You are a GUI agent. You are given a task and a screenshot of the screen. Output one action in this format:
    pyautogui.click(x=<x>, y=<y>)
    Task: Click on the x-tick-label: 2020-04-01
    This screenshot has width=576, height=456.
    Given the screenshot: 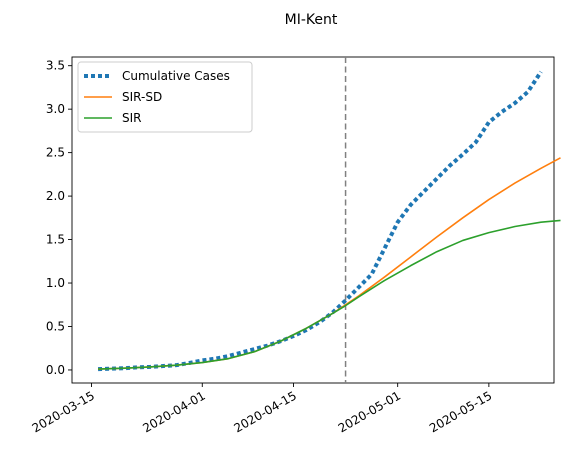 What is the action you would take?
    pyautogui.click(x=173, y=411)
    